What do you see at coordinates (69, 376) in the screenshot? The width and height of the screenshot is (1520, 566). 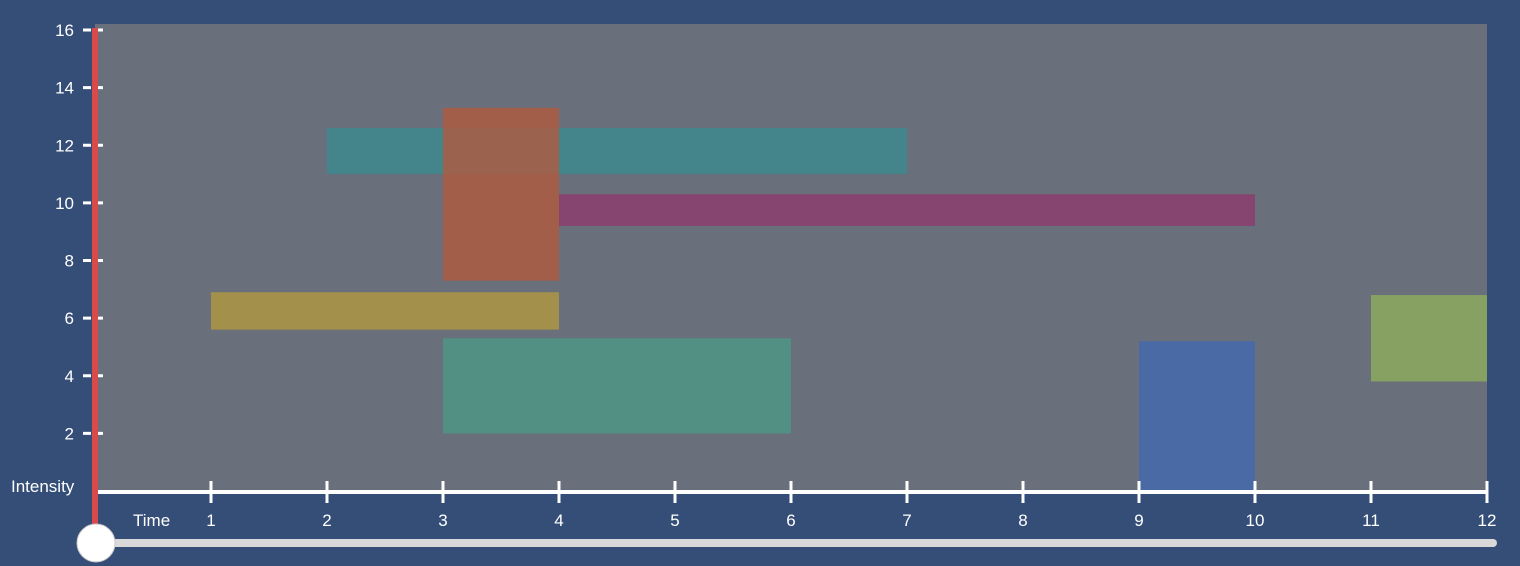 I see `y-tick-label: 4` at bounding box center [69, 376].